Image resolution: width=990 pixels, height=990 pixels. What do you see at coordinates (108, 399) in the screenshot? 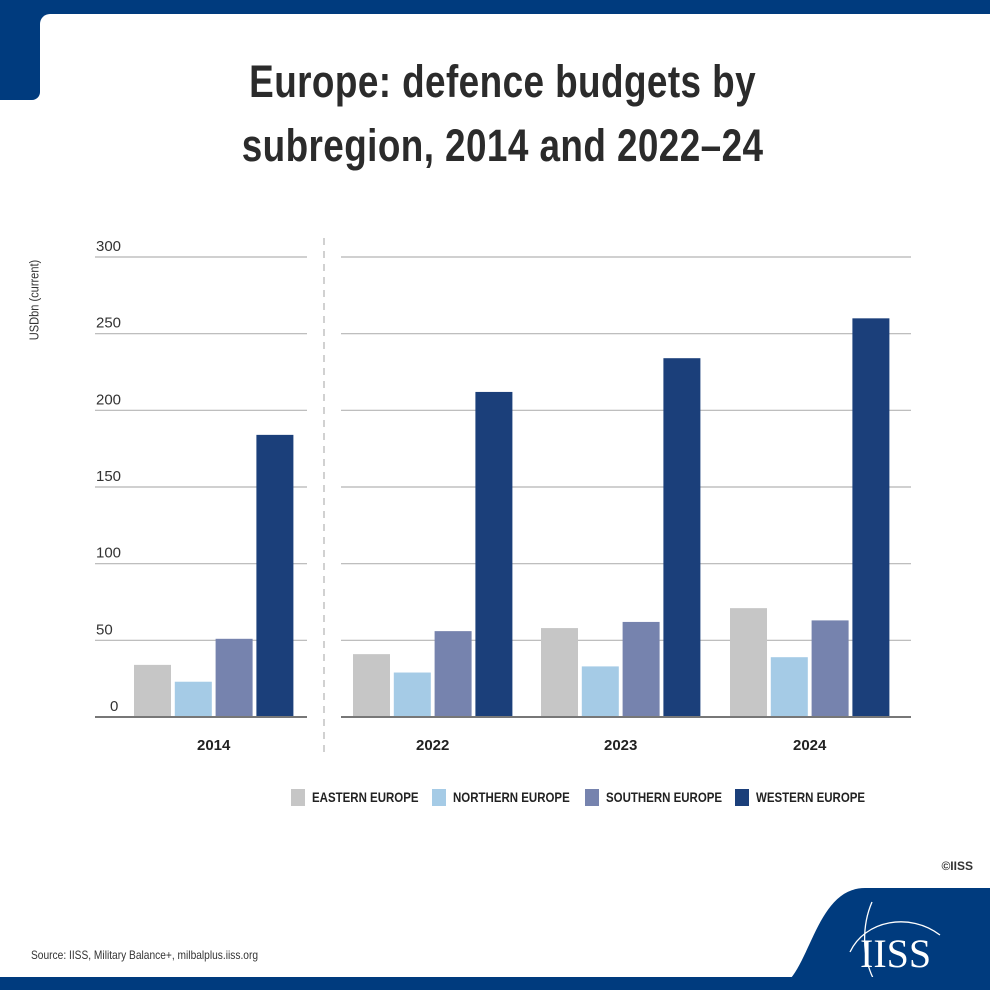
I see `y-tick-label-200: 200` at bounding box center [108, 399].